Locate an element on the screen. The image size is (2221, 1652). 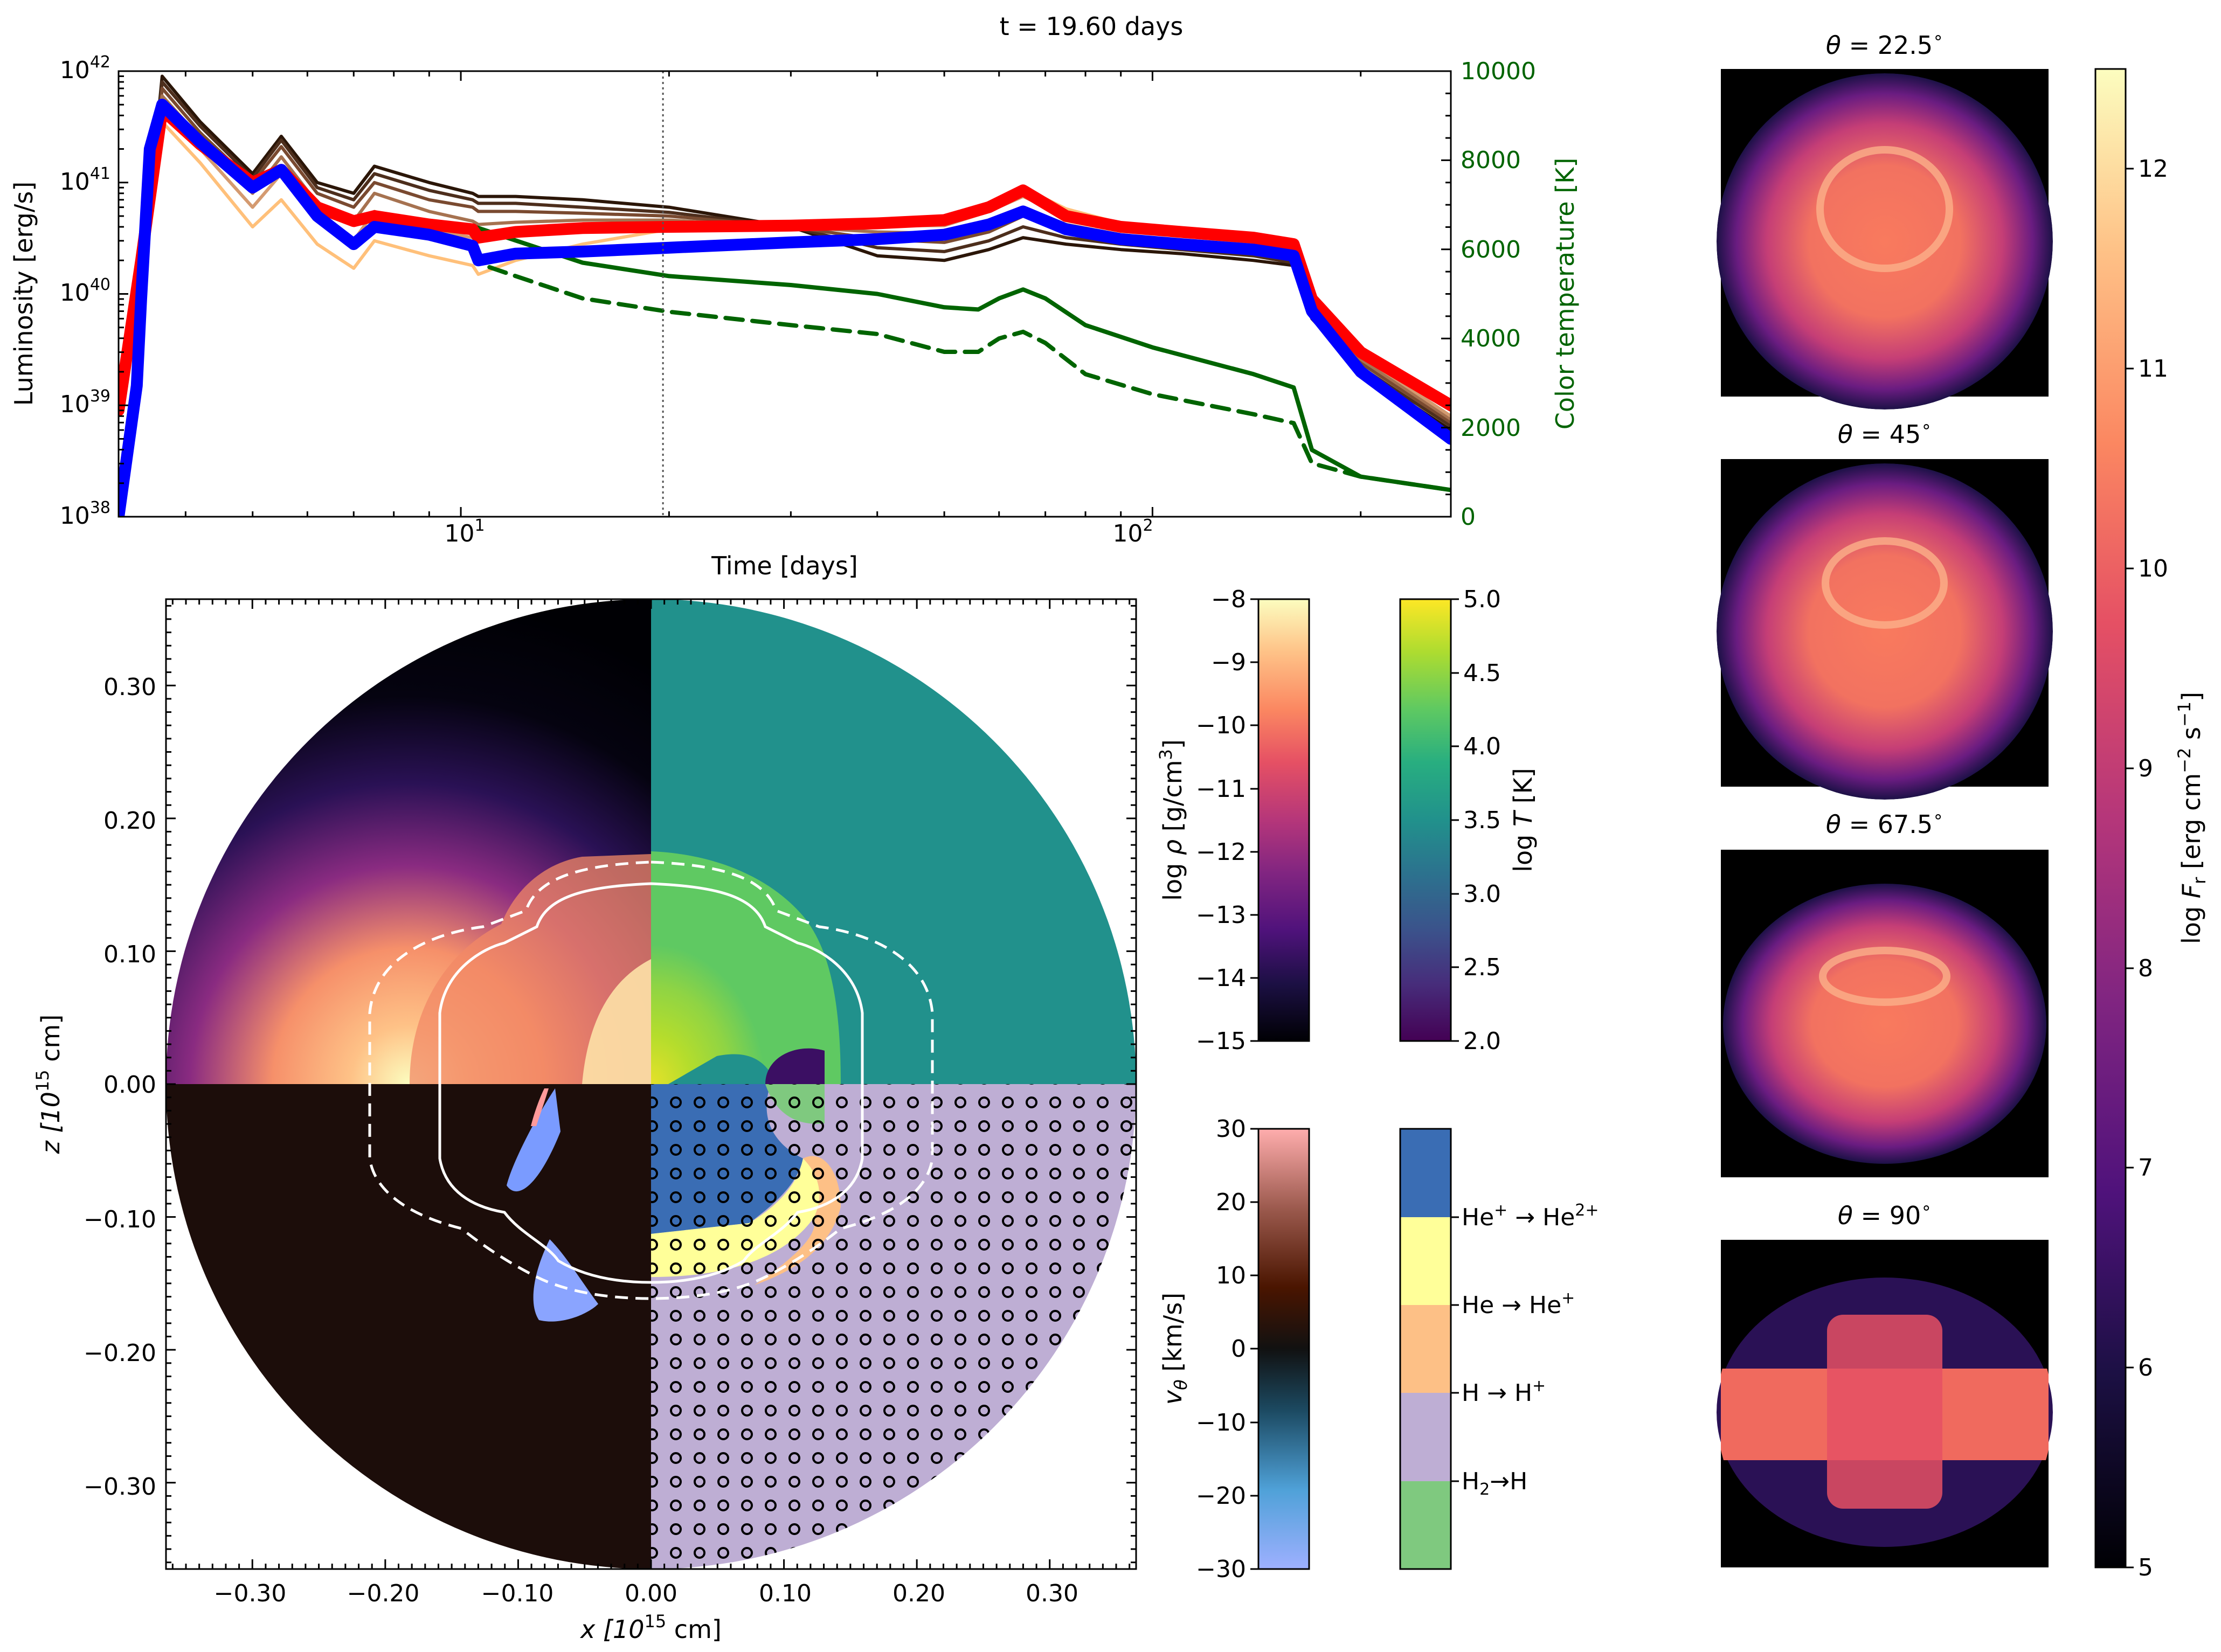
y-axis-label-left: Luminosity [erg/s] is located at coordinates (24, 294).